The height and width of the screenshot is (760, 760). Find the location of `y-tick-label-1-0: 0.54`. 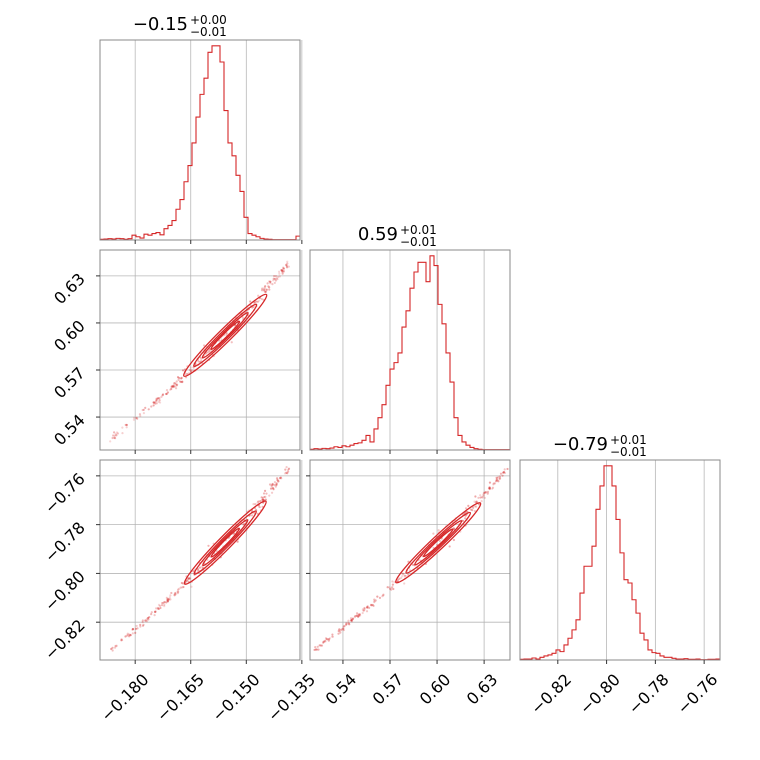

y-tick-label-1-0: 0.54 is located at coordinates (69, 429).